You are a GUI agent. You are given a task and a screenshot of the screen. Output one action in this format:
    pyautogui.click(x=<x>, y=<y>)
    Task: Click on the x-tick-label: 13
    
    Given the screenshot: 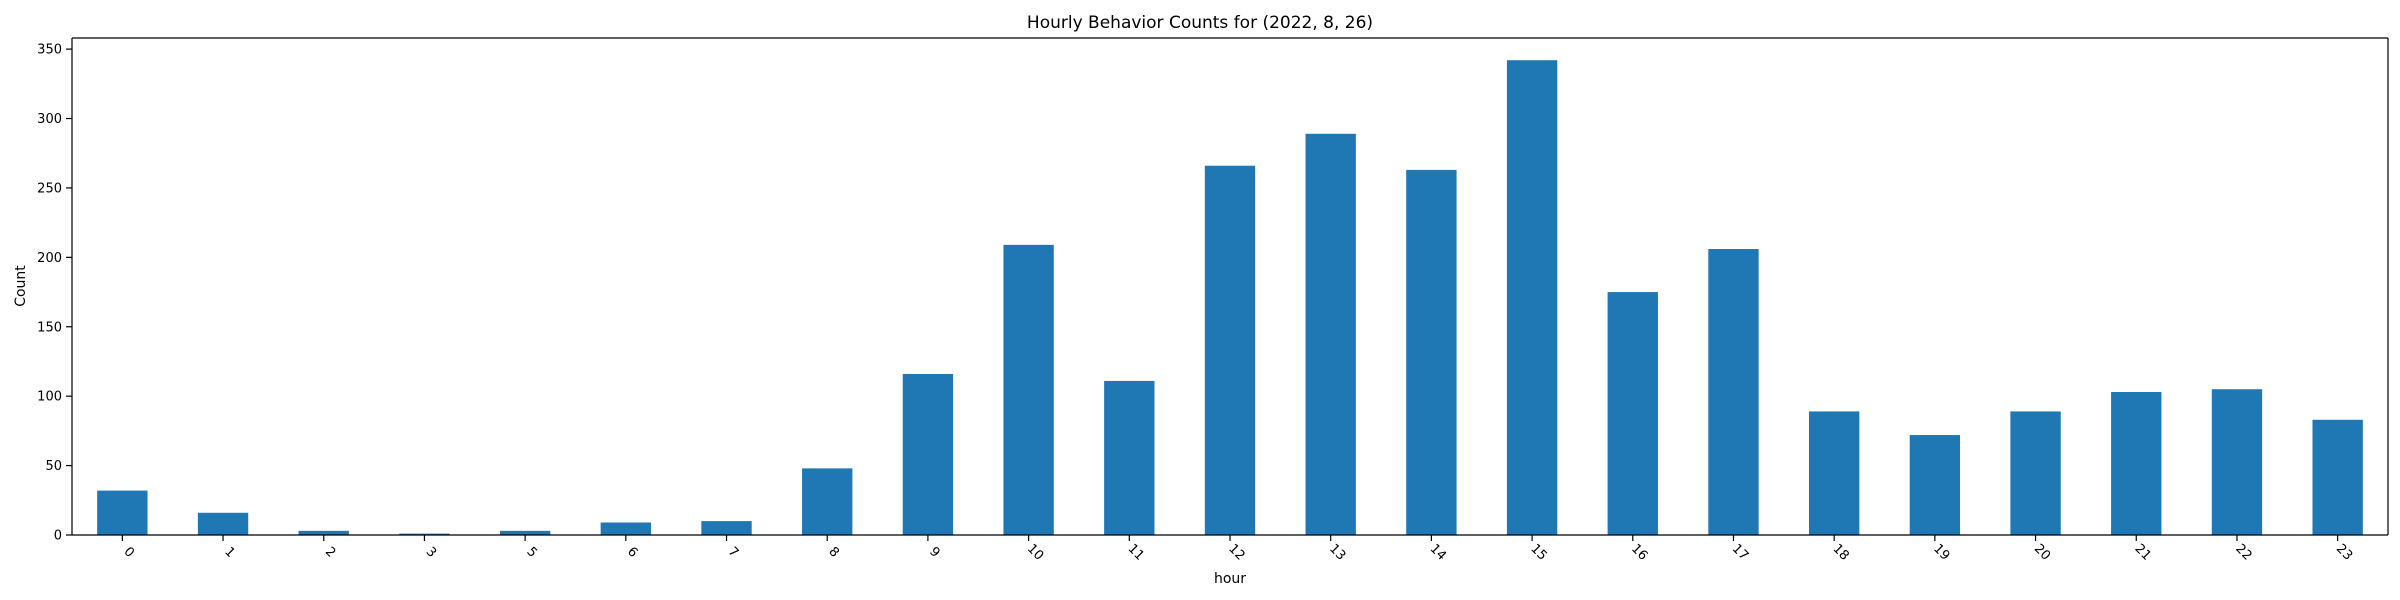 What is the action you would take?
    pyautogui.click(x=1337, y=552)
    